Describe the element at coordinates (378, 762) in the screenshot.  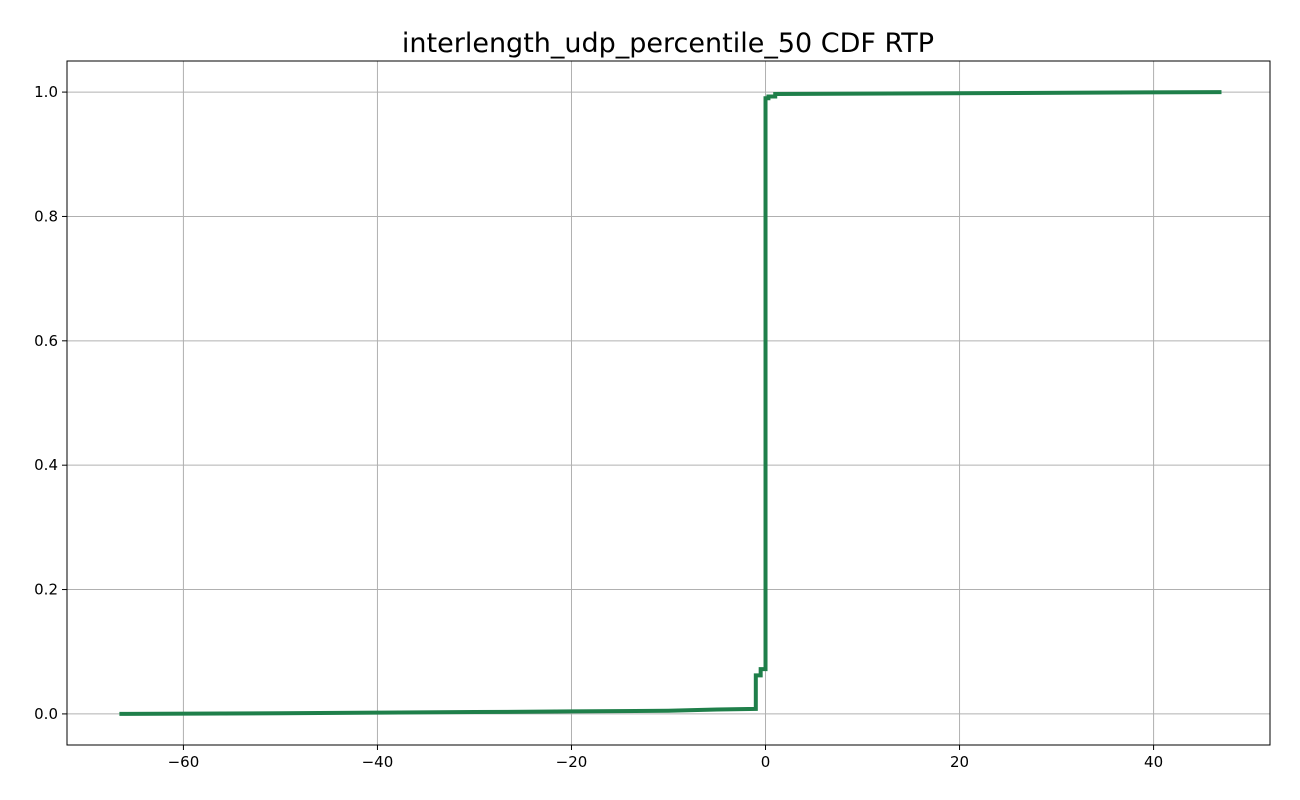
I see `x-tick-label: −40` at that location.